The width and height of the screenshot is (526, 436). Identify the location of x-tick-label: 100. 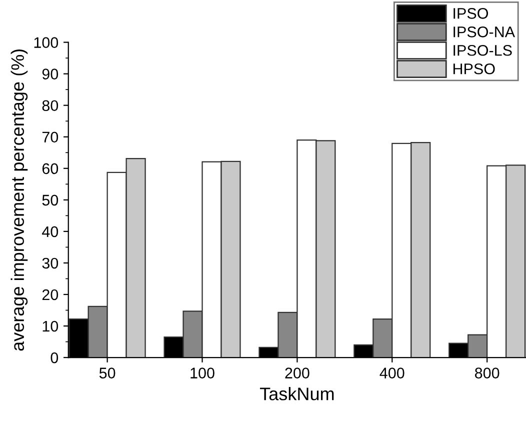
(202, 373).